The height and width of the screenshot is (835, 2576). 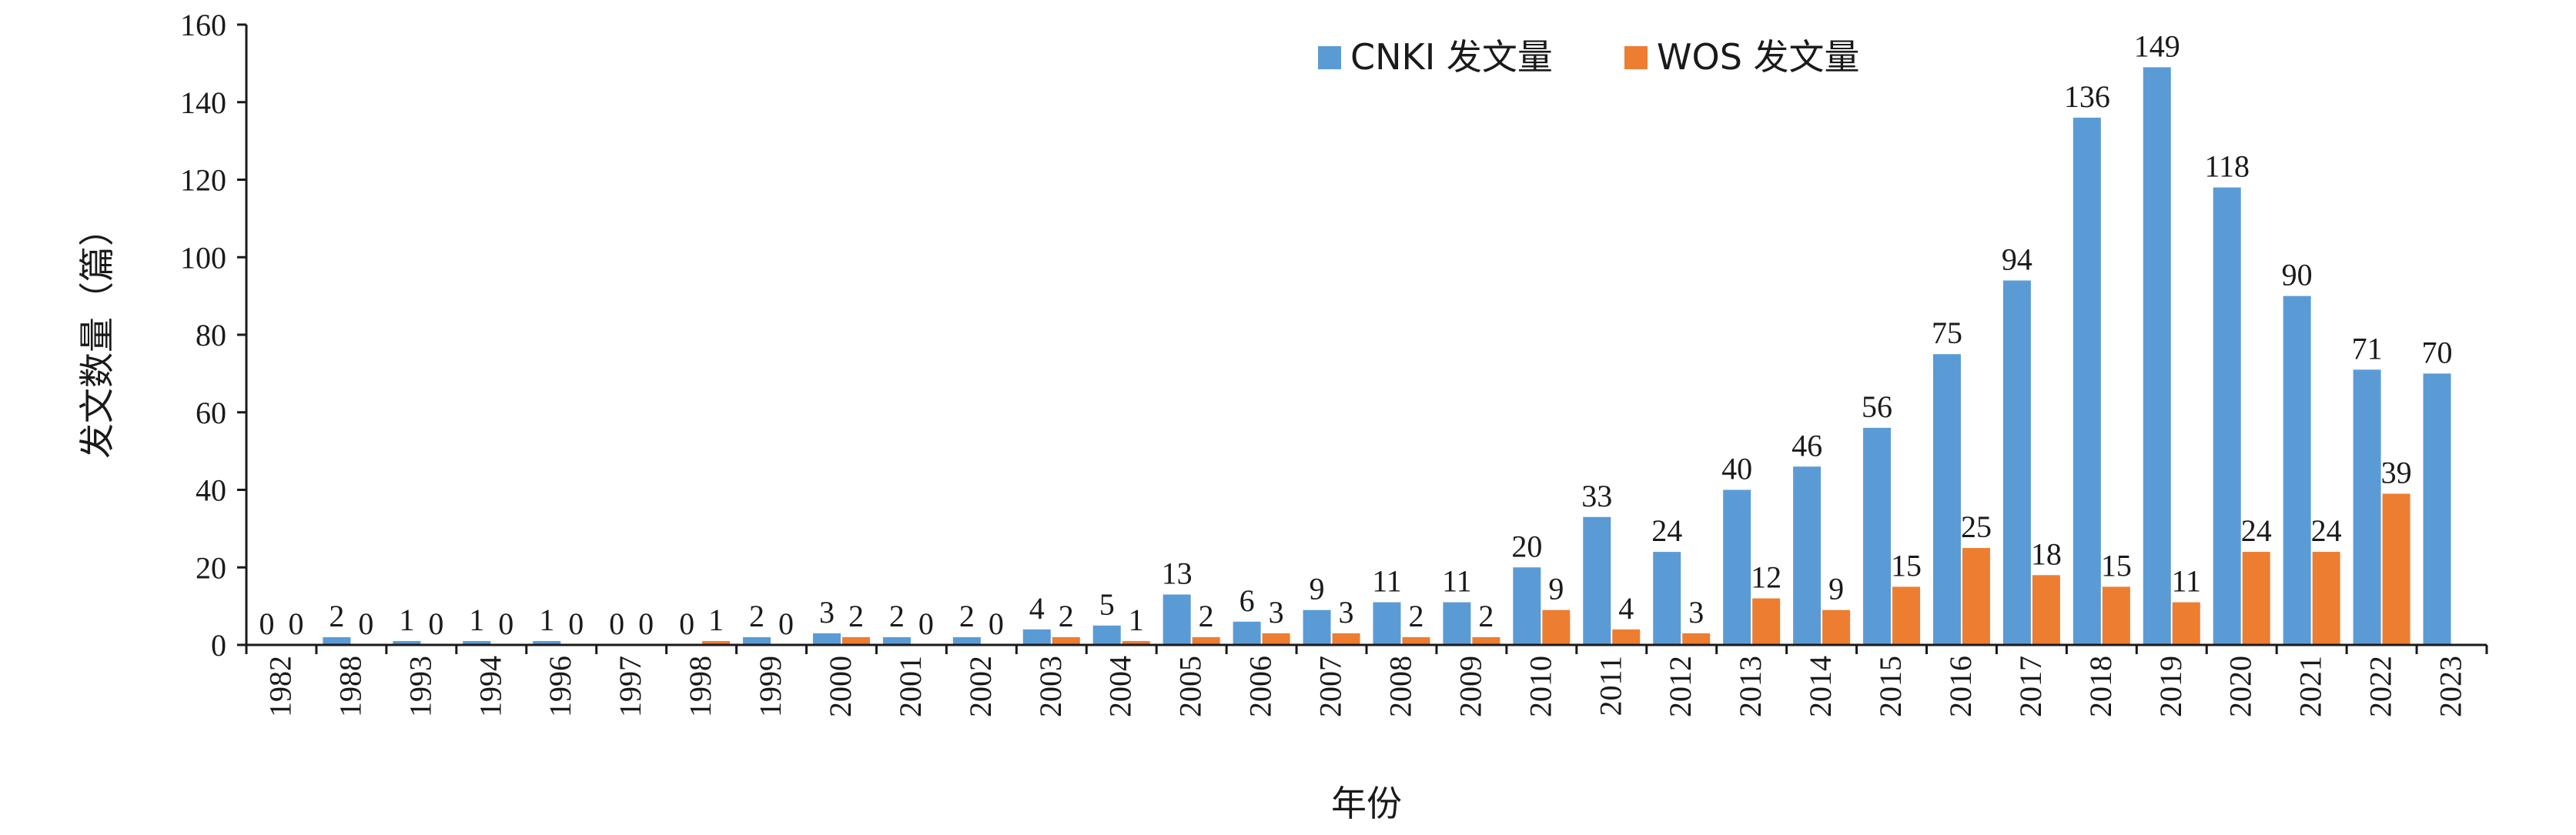 I want to click on data-label-wos-2004: 1, so click(x=1136, y=620).